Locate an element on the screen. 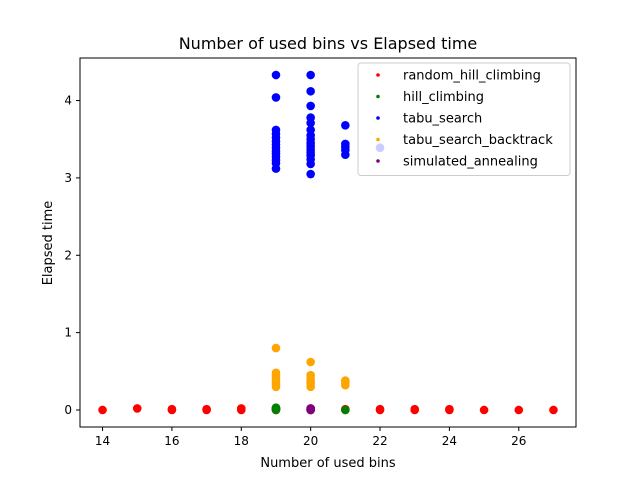 The width and height of the screenshot is (640, 484). legend-label: simulated_annealing is located at coordinates (470, 162).